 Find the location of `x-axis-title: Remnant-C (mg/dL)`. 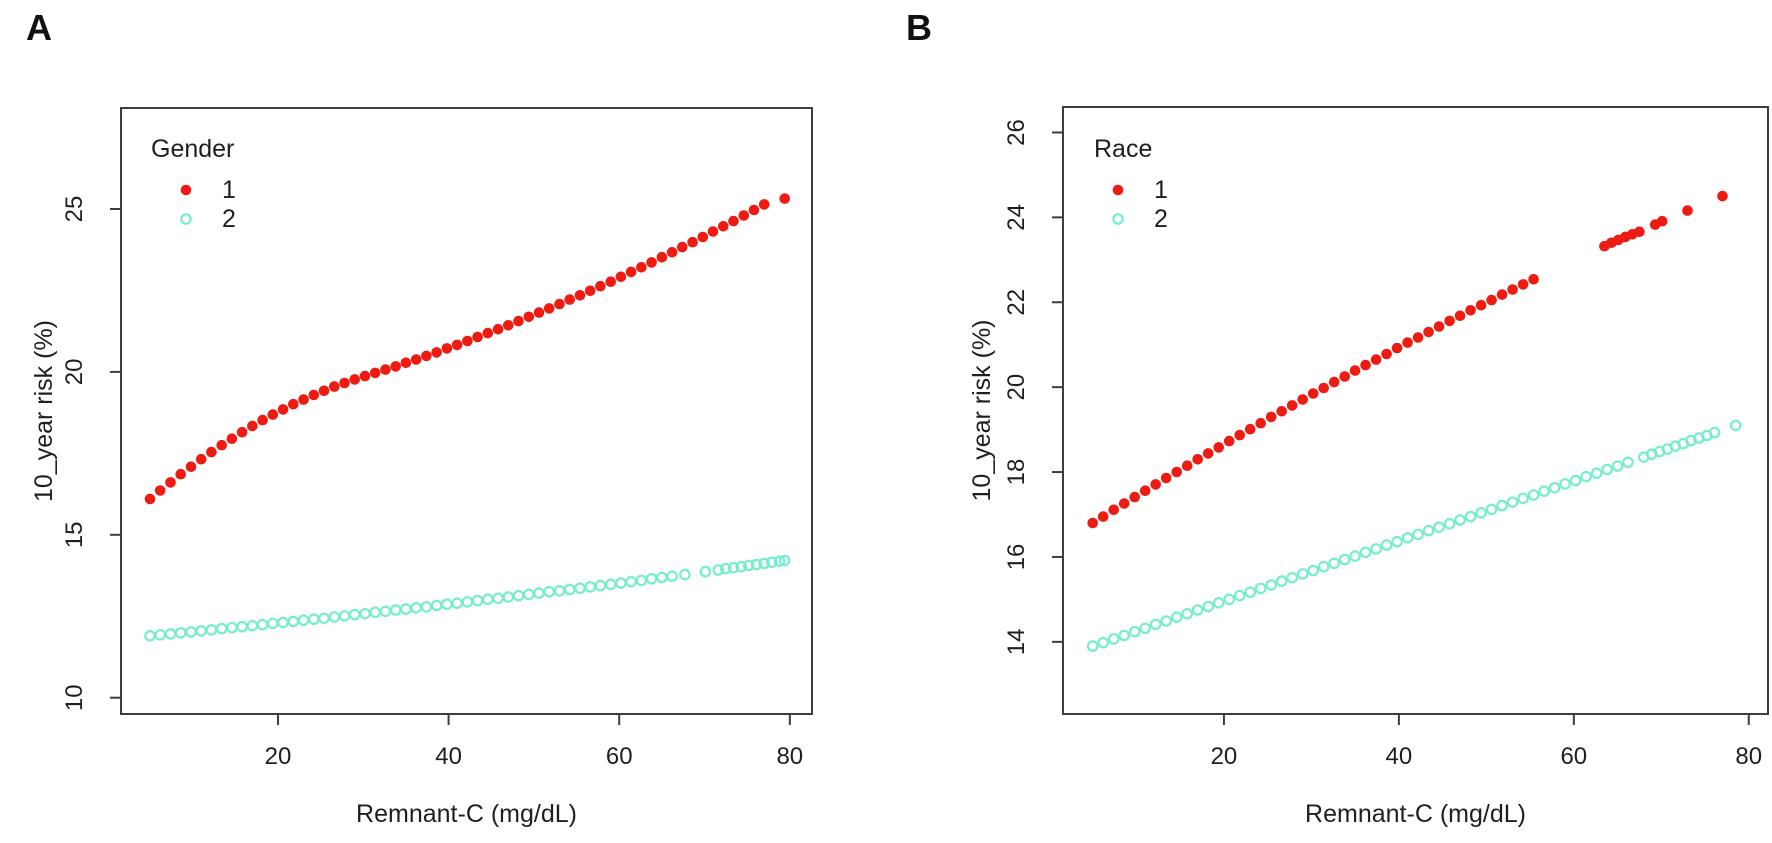

x-axis-title: Remnant-C (mg/dL) is located at coordinates (1415, 814).